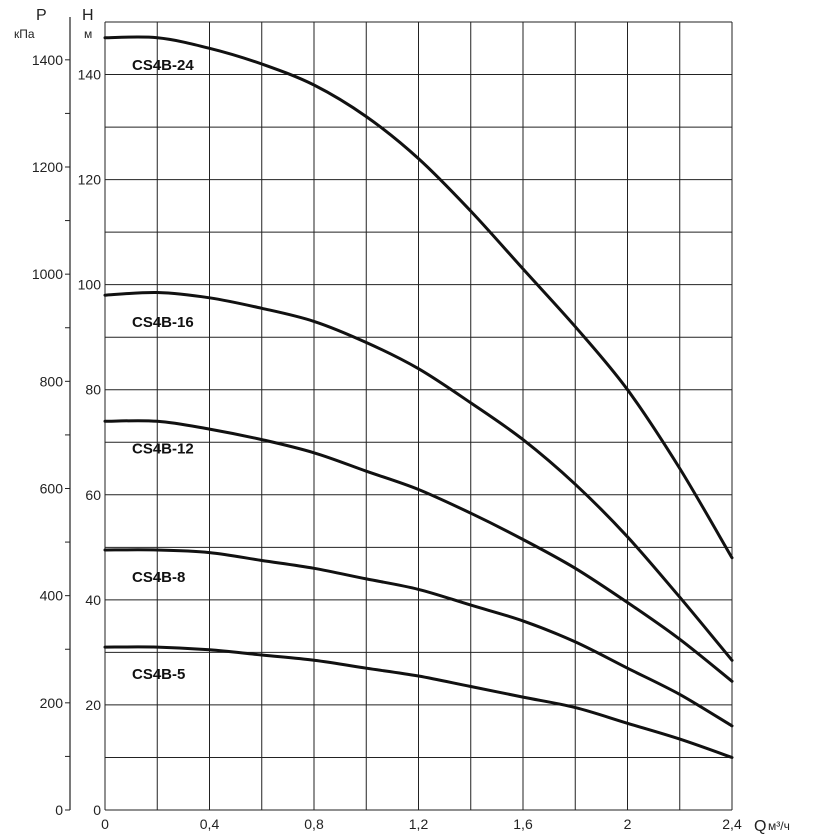 The image size is (840, 840). What do you see at coordinates (210, 824) in the screenshot?
I see `flow-tick-label: 0,4` at bounding box center [210, 824].